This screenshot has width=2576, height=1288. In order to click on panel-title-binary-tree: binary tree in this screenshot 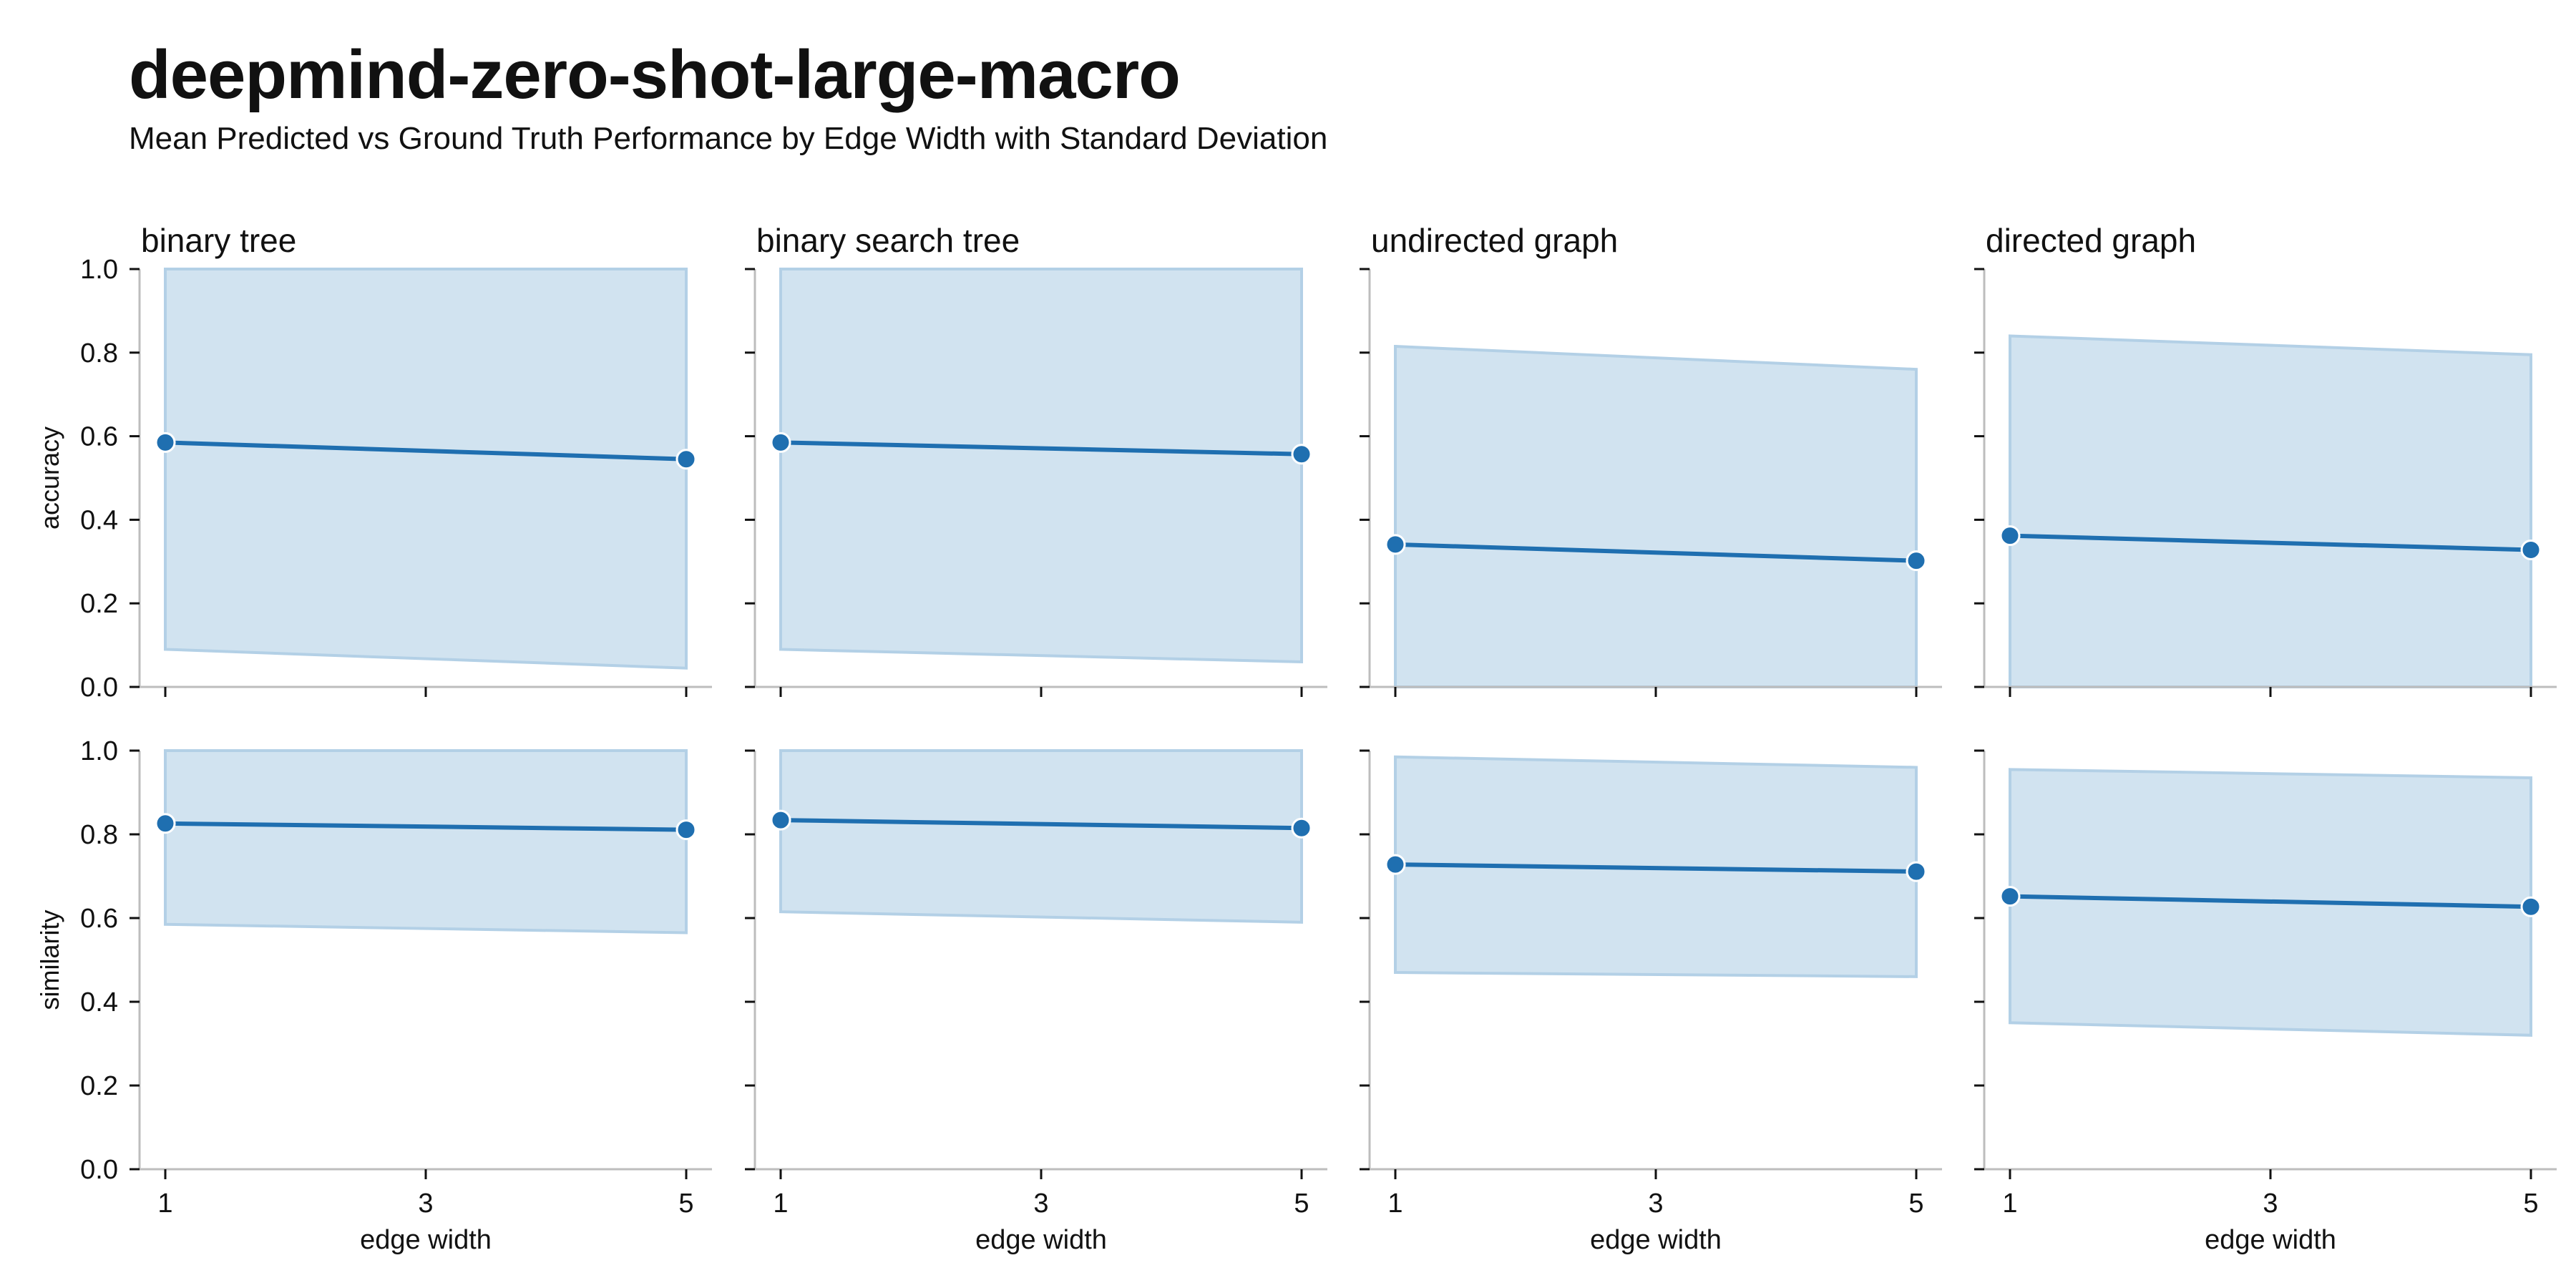, I will do `click(218, 240)`.